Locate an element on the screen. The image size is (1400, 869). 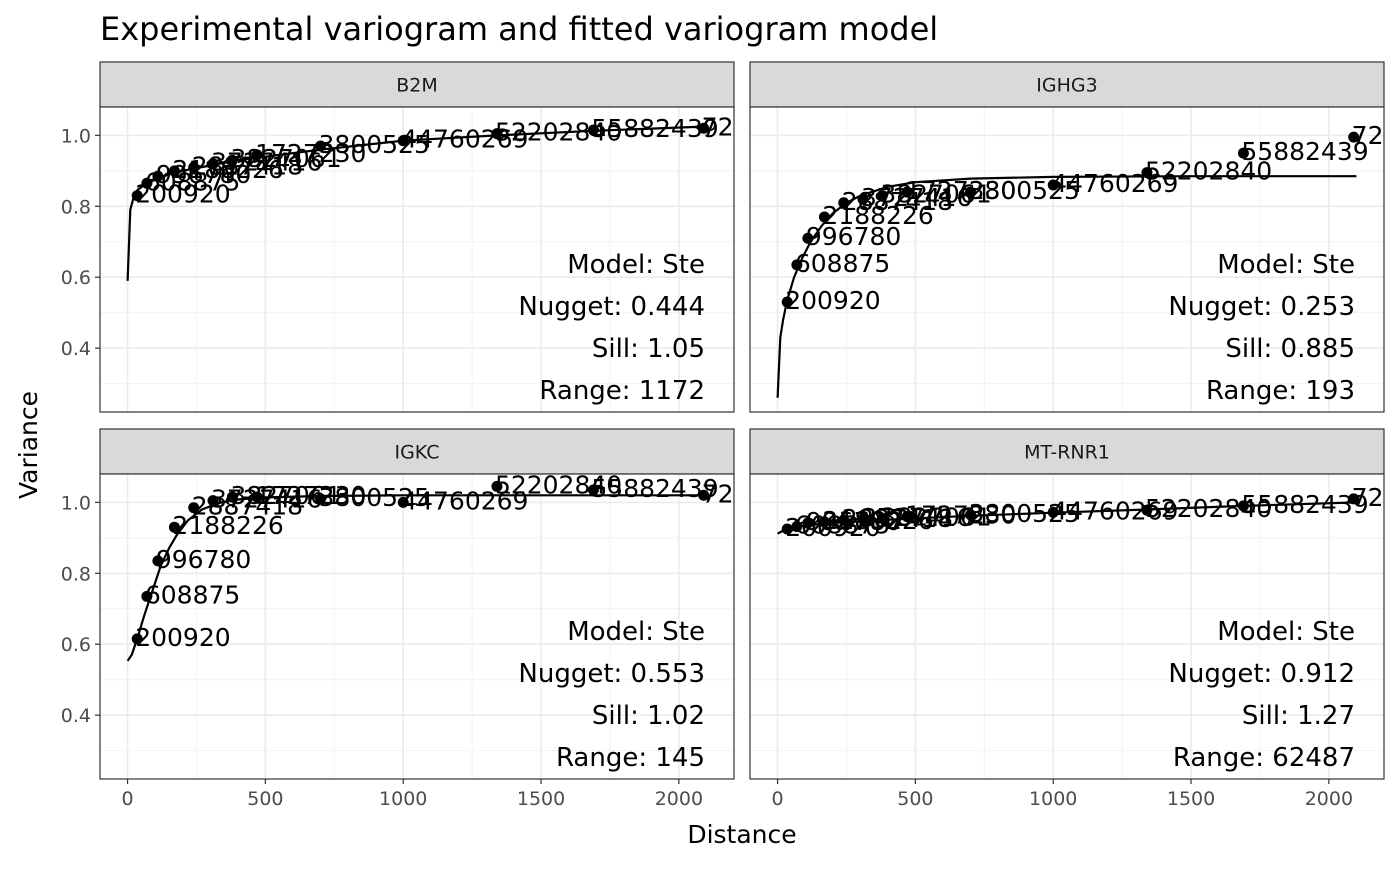
model-annotation: Range: 62487 is located at coordinates (1264, 758).